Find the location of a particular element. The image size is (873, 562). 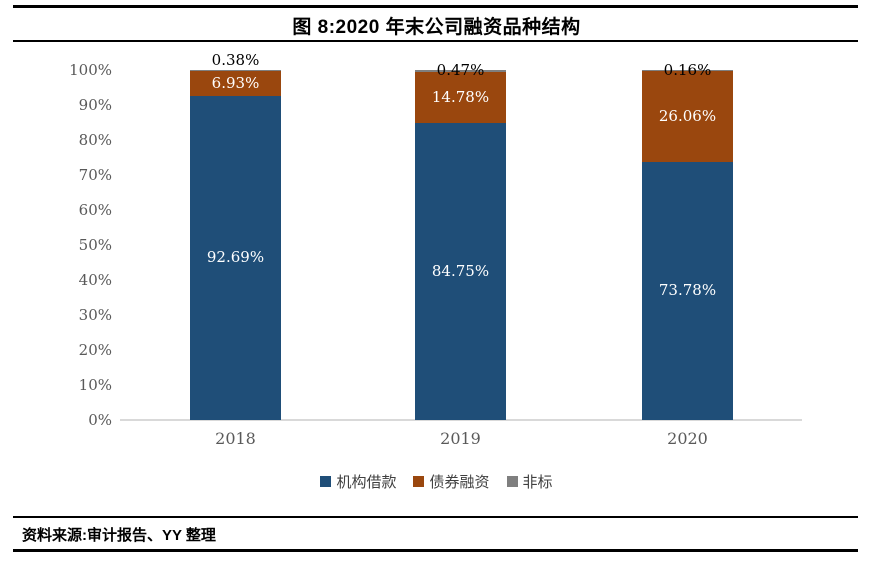

y-axis-tick: 90% is located at coordinates (95, 105).